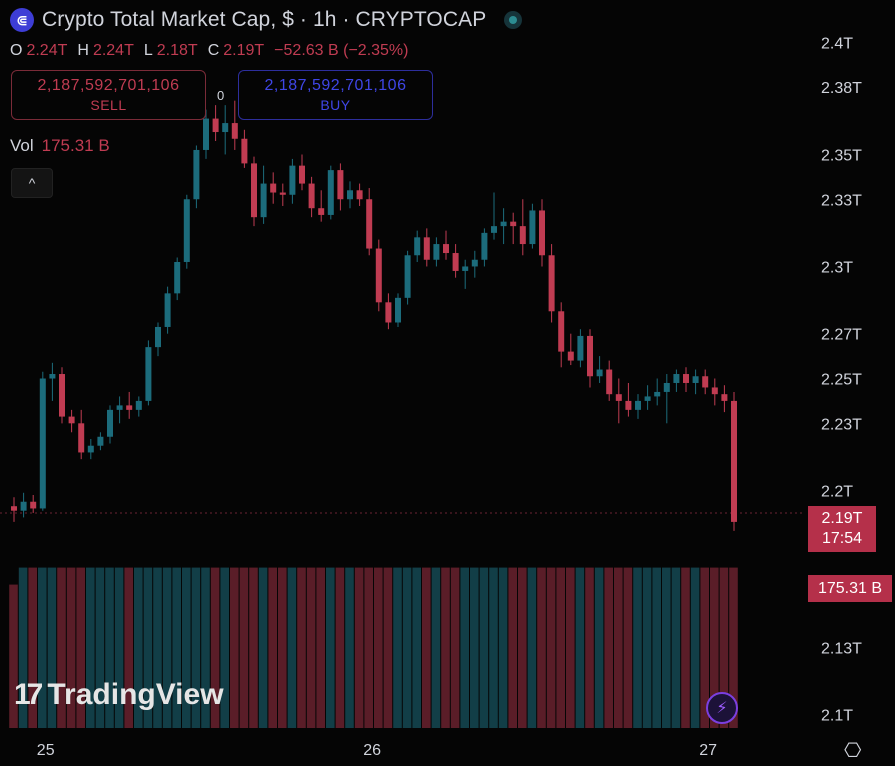 The image size is (895, 766). What do you see at coordinates (341, 50) in the screenshot?
I see `change-value: −52.63 B (−2.35%)` at bounding box center [341, 50].